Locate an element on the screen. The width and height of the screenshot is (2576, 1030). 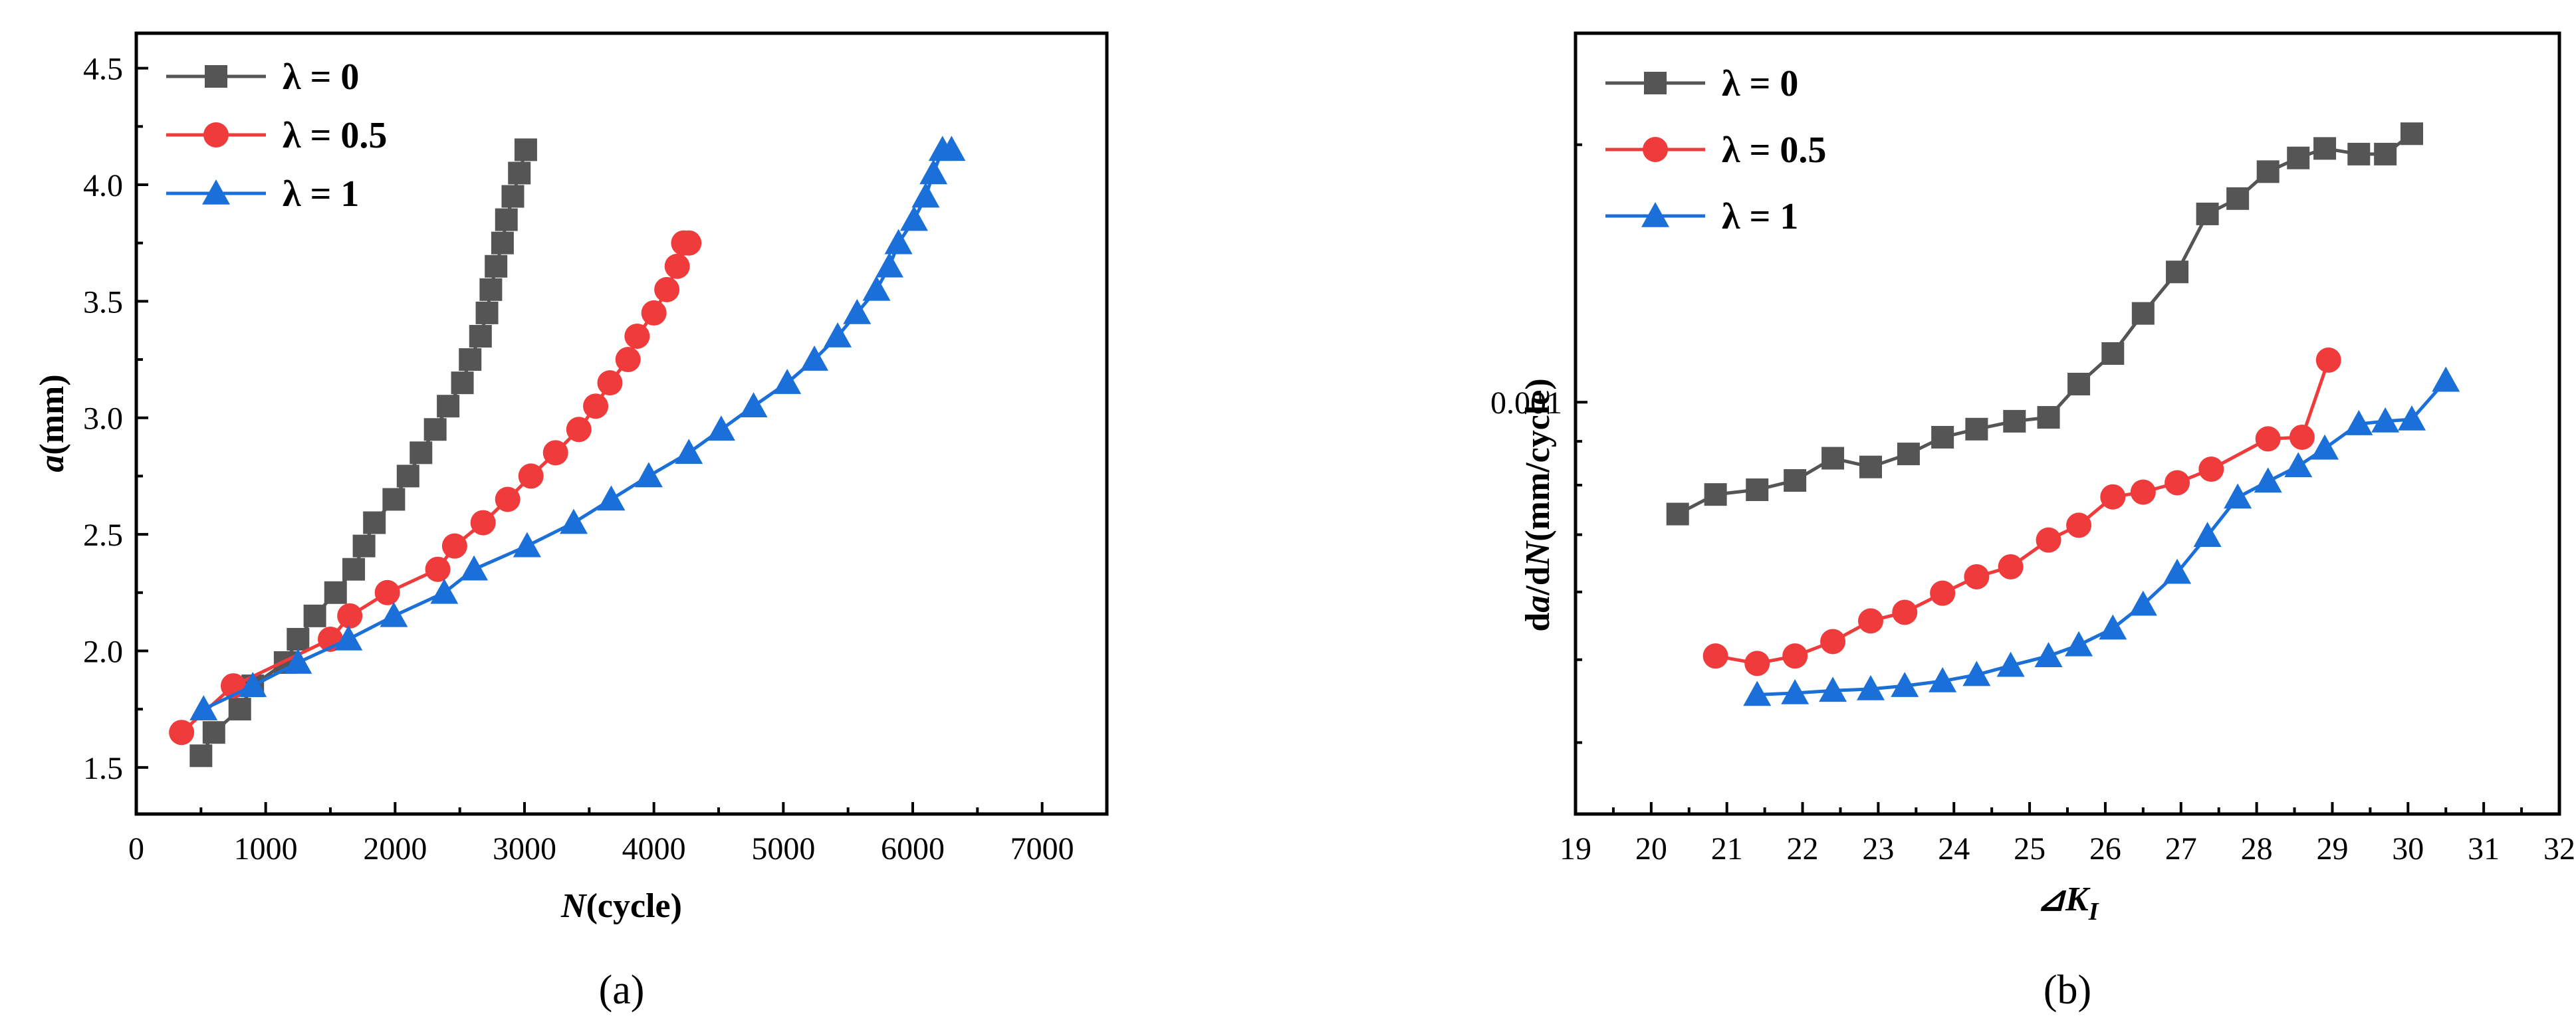
panel-b-x-tick-label: 25 is located at coordinates (2030, 849).